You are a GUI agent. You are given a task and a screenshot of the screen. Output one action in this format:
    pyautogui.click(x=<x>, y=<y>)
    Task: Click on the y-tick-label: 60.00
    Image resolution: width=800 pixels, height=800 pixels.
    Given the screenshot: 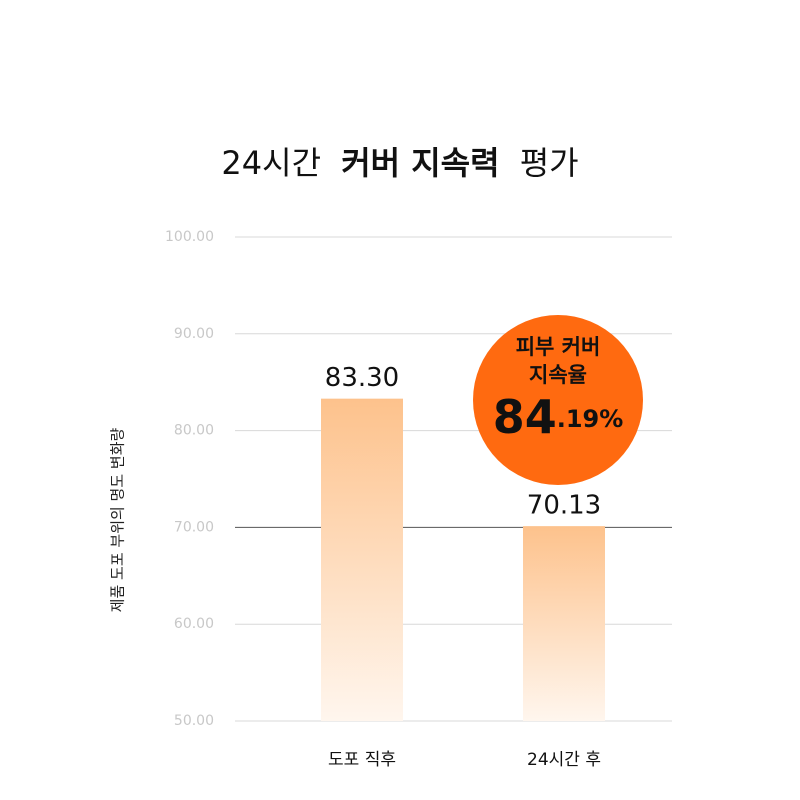 What is the action you would take?
    pyautogui.click(x=194, y=624)
    